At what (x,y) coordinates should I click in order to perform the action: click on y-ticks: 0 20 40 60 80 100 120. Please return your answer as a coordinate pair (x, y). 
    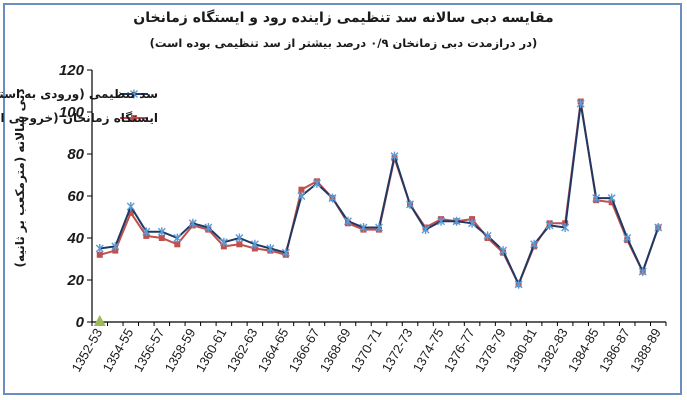
    Looking at the image, I should click on (75, 196).